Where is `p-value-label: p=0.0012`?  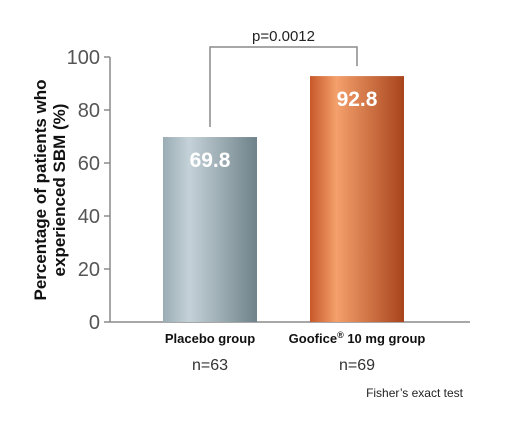 p-value-label: p=0.0012 is located at coordinates (283, 36).